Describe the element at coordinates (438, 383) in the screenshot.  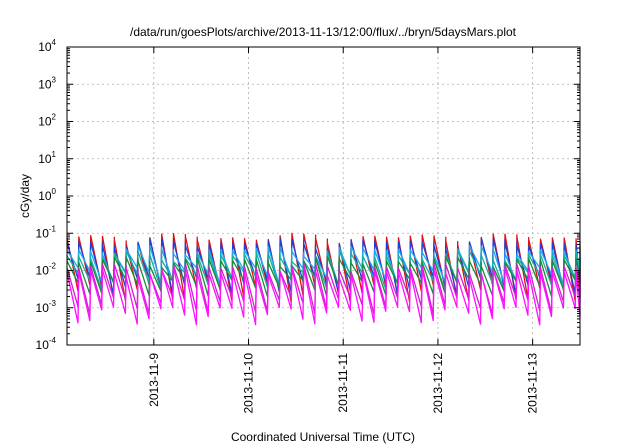
I see `x-tick-label: 2013-11-12` at that location.